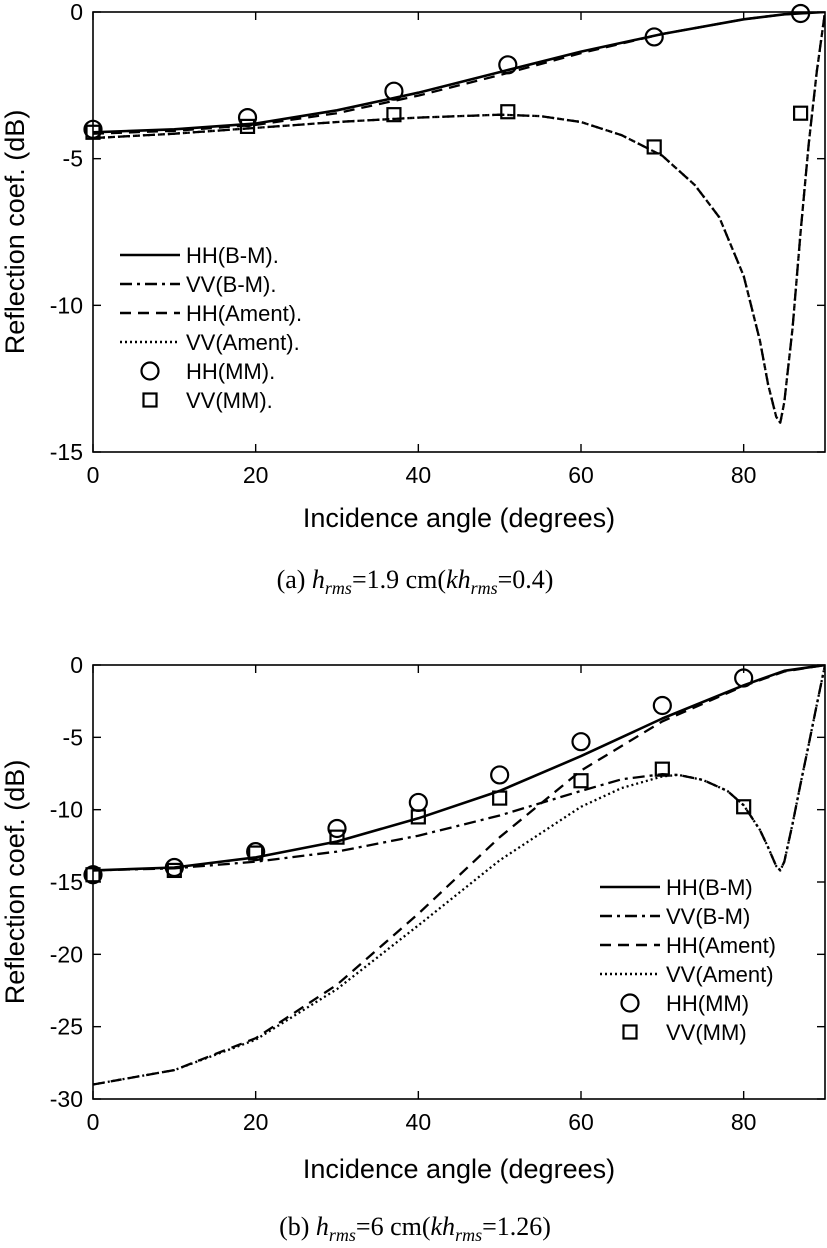 The height and width of the screenshot is (1248, 827). Describe the element at coordinates (66, 954) in the screenshot. I see `y-tick-label: -20` at that location.